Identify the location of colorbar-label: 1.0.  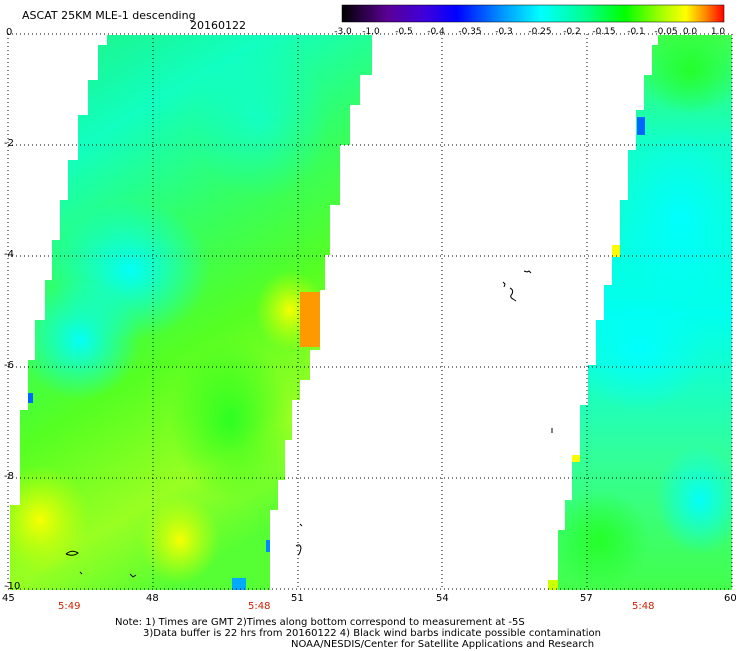
(718, 32).